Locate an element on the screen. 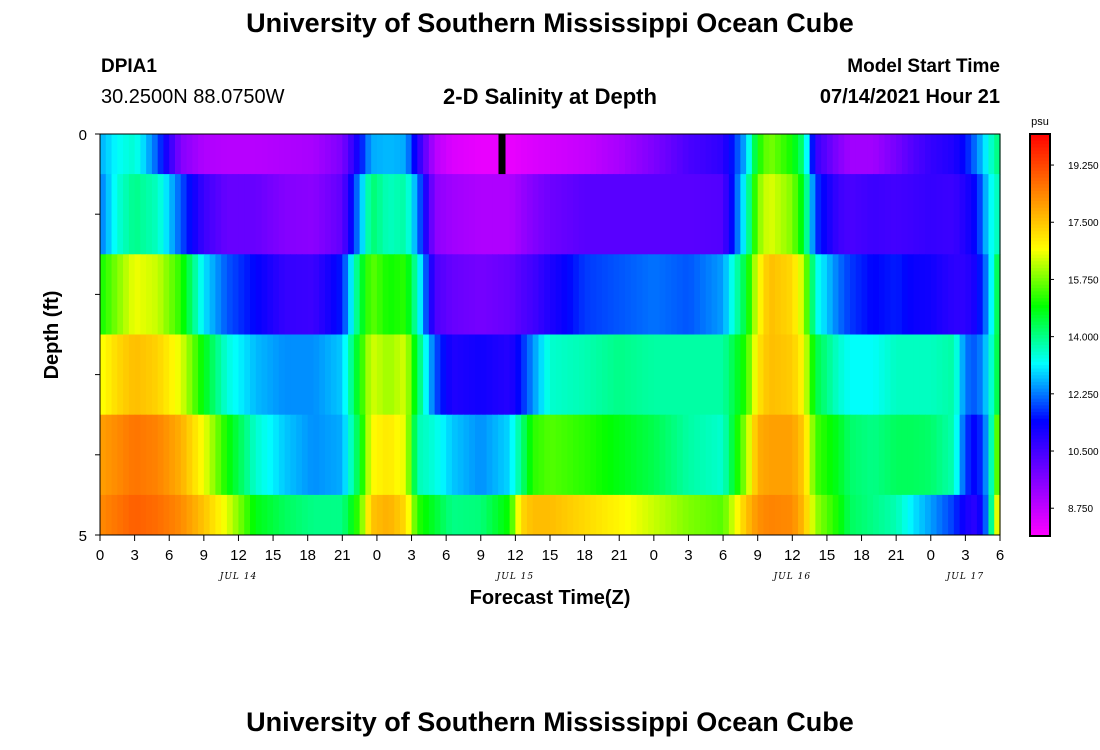  x-axis-label: Forecast Time(Z) is located at coordinates (550, 598).